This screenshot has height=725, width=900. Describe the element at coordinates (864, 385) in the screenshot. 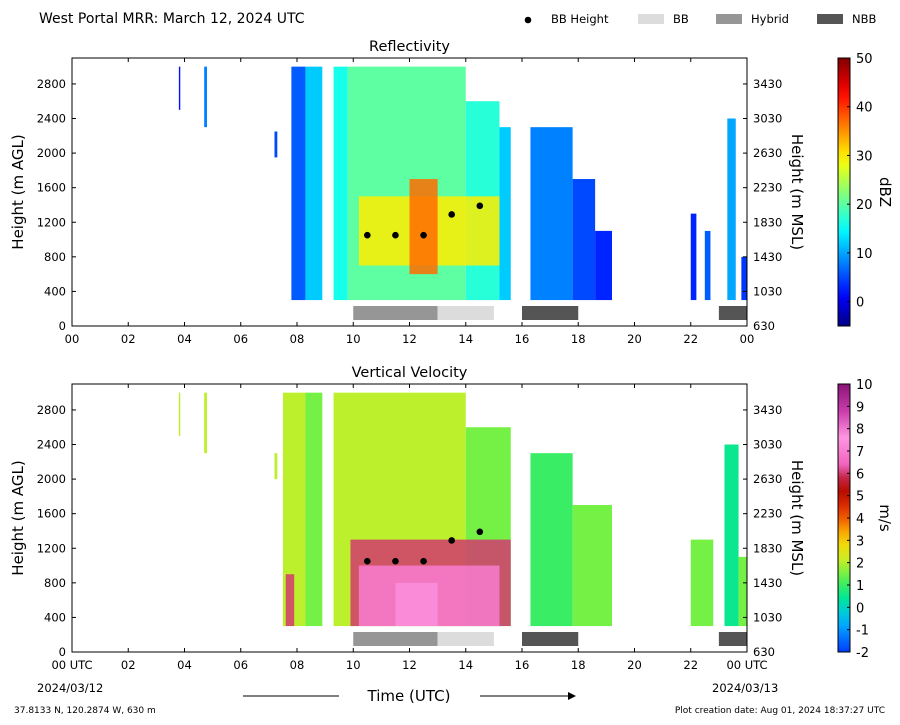

I see `colorbar-tick-label: 10` at that location.